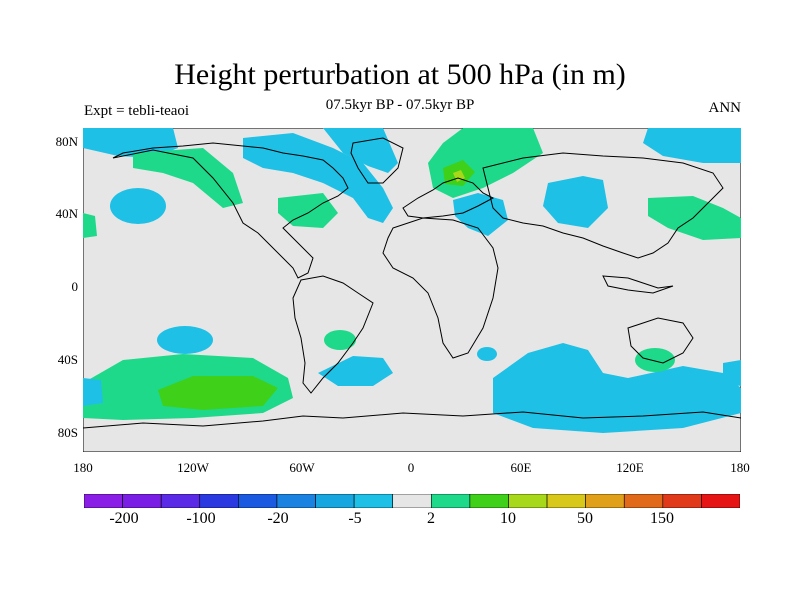 This screenshot has height=600, width=800. Describe the element at coordinates (201, 518) in the screenshot. I see `colorbar-label-minus100: -100` at that location.